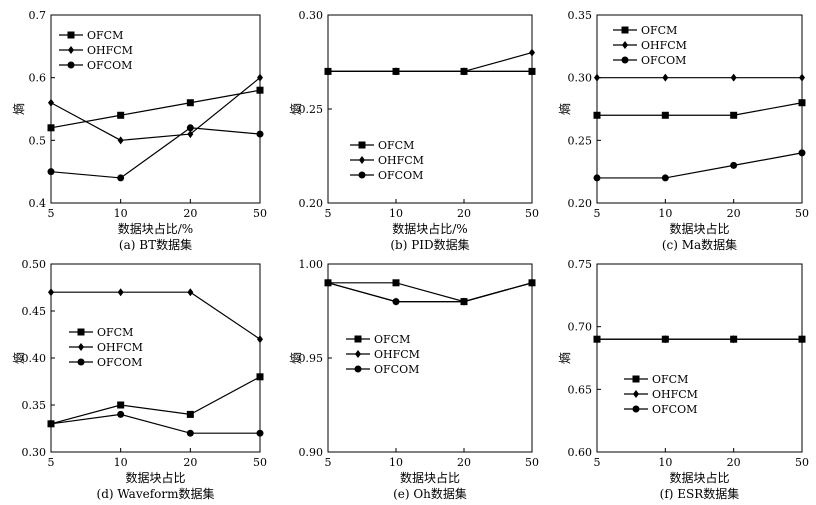 This screenshot has height=505, width=816. What do you see at coordinates (580, 452) in the screenshot?
I see `y-tick-label: 0.60` at bounding box center [580, 452].